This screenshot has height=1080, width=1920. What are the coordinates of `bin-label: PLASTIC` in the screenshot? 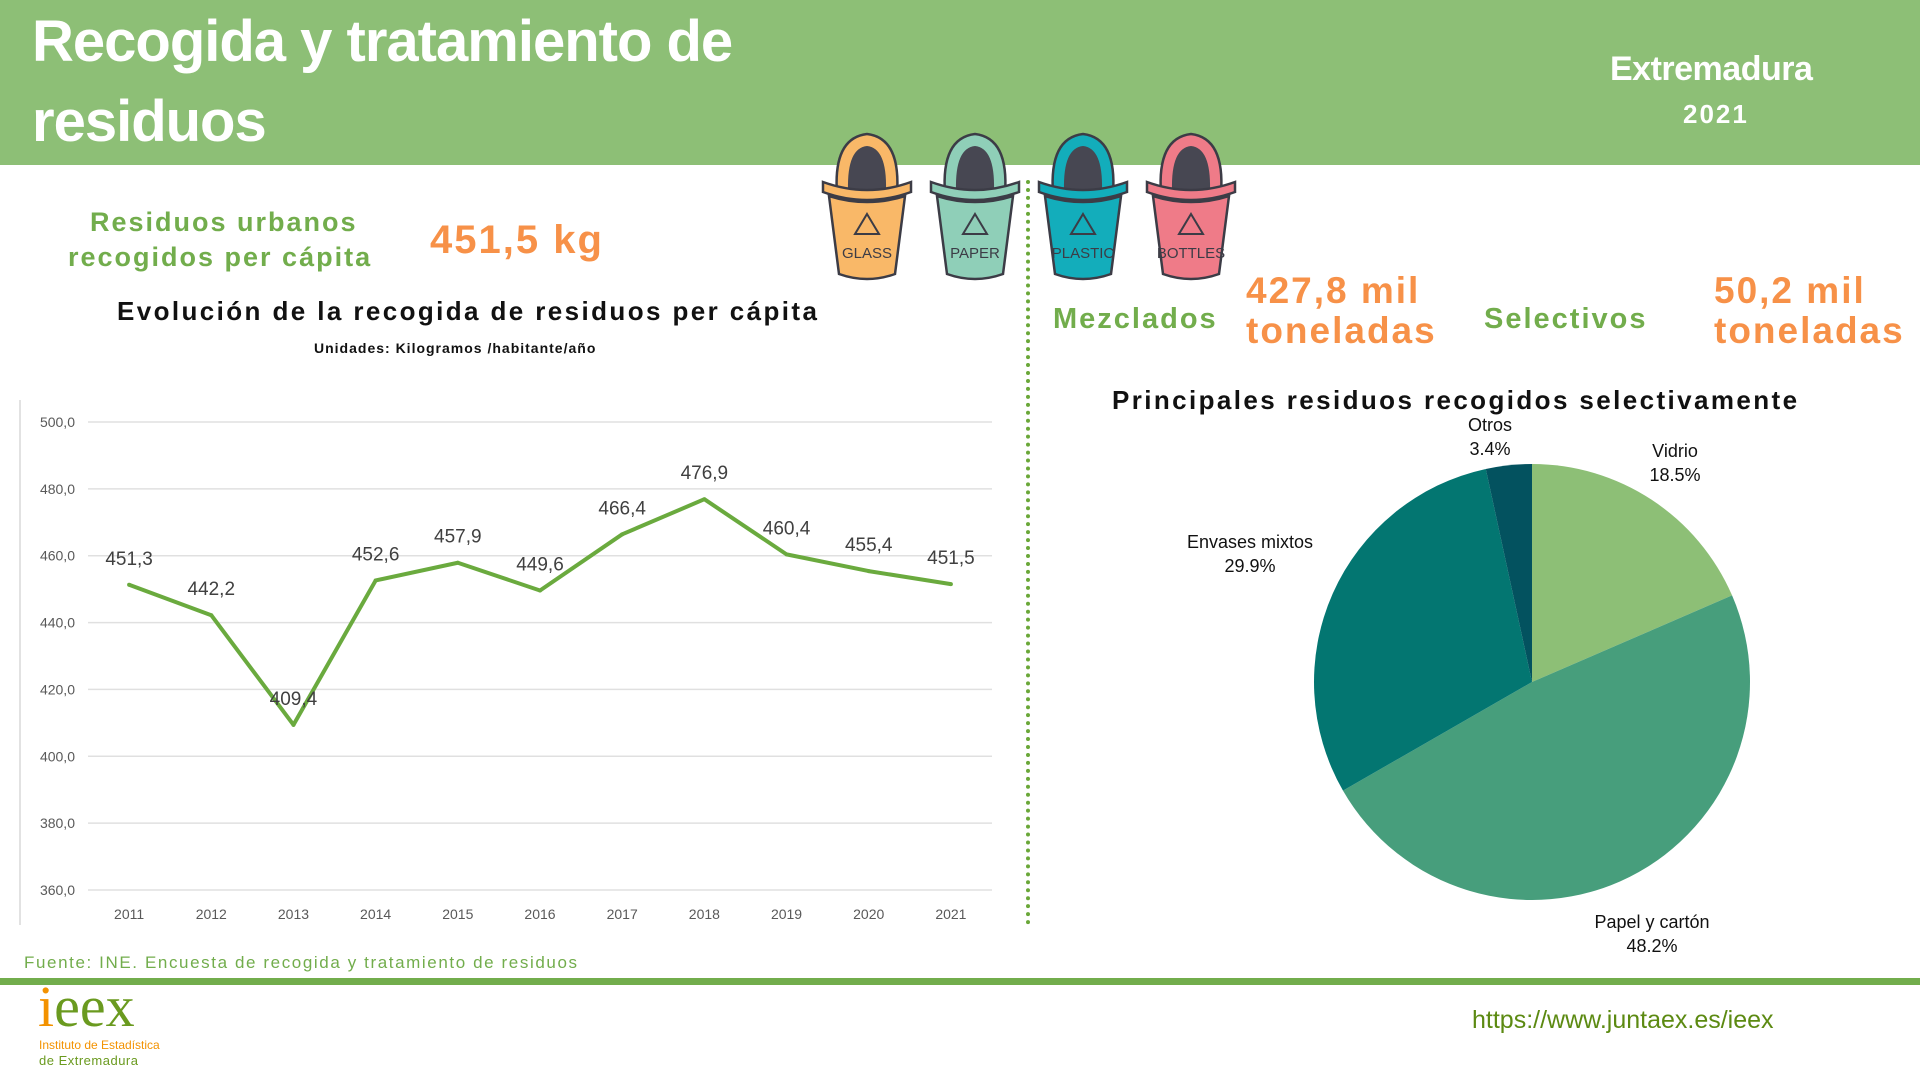 It's located at (1083, 253).